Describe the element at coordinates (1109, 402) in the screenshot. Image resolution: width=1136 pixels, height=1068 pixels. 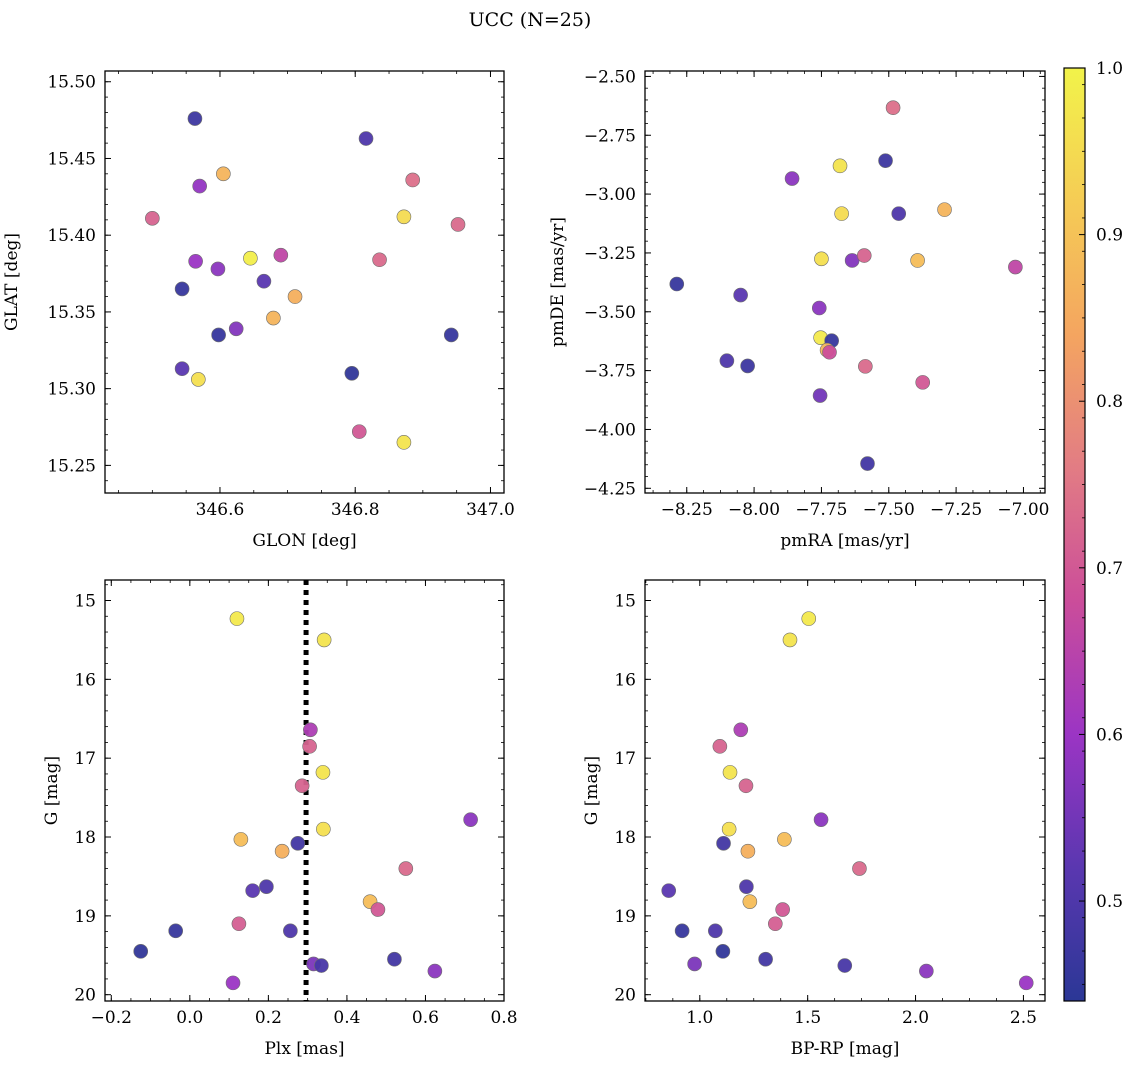
I see `colorbar-tick-label: 0.8` at that location.